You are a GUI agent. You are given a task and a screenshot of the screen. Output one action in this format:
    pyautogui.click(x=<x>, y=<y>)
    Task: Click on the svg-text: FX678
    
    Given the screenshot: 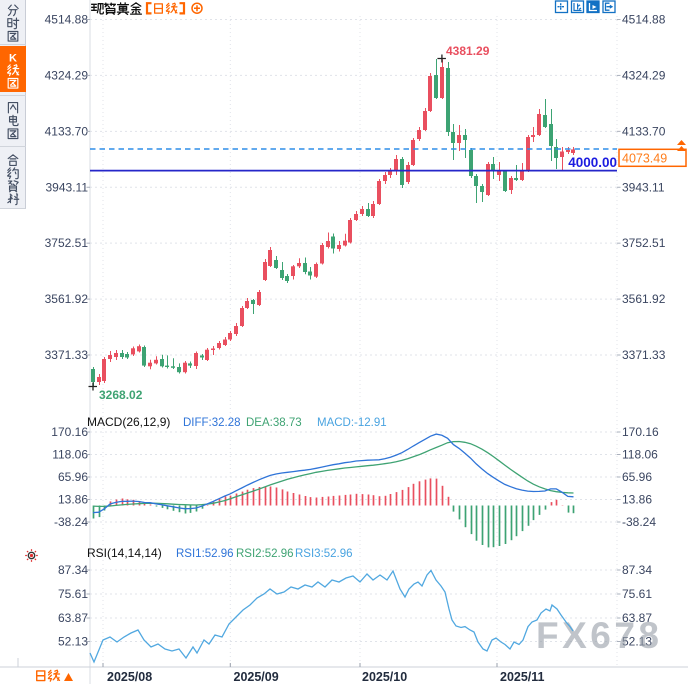 What is the action you would take?
    pyautogui.click(x=599, y=635)
    